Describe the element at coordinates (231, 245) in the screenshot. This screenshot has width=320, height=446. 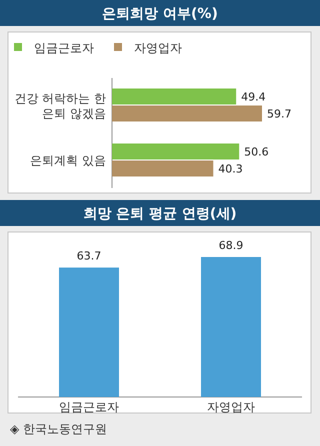
I see `data-label: 68.9` at that location.